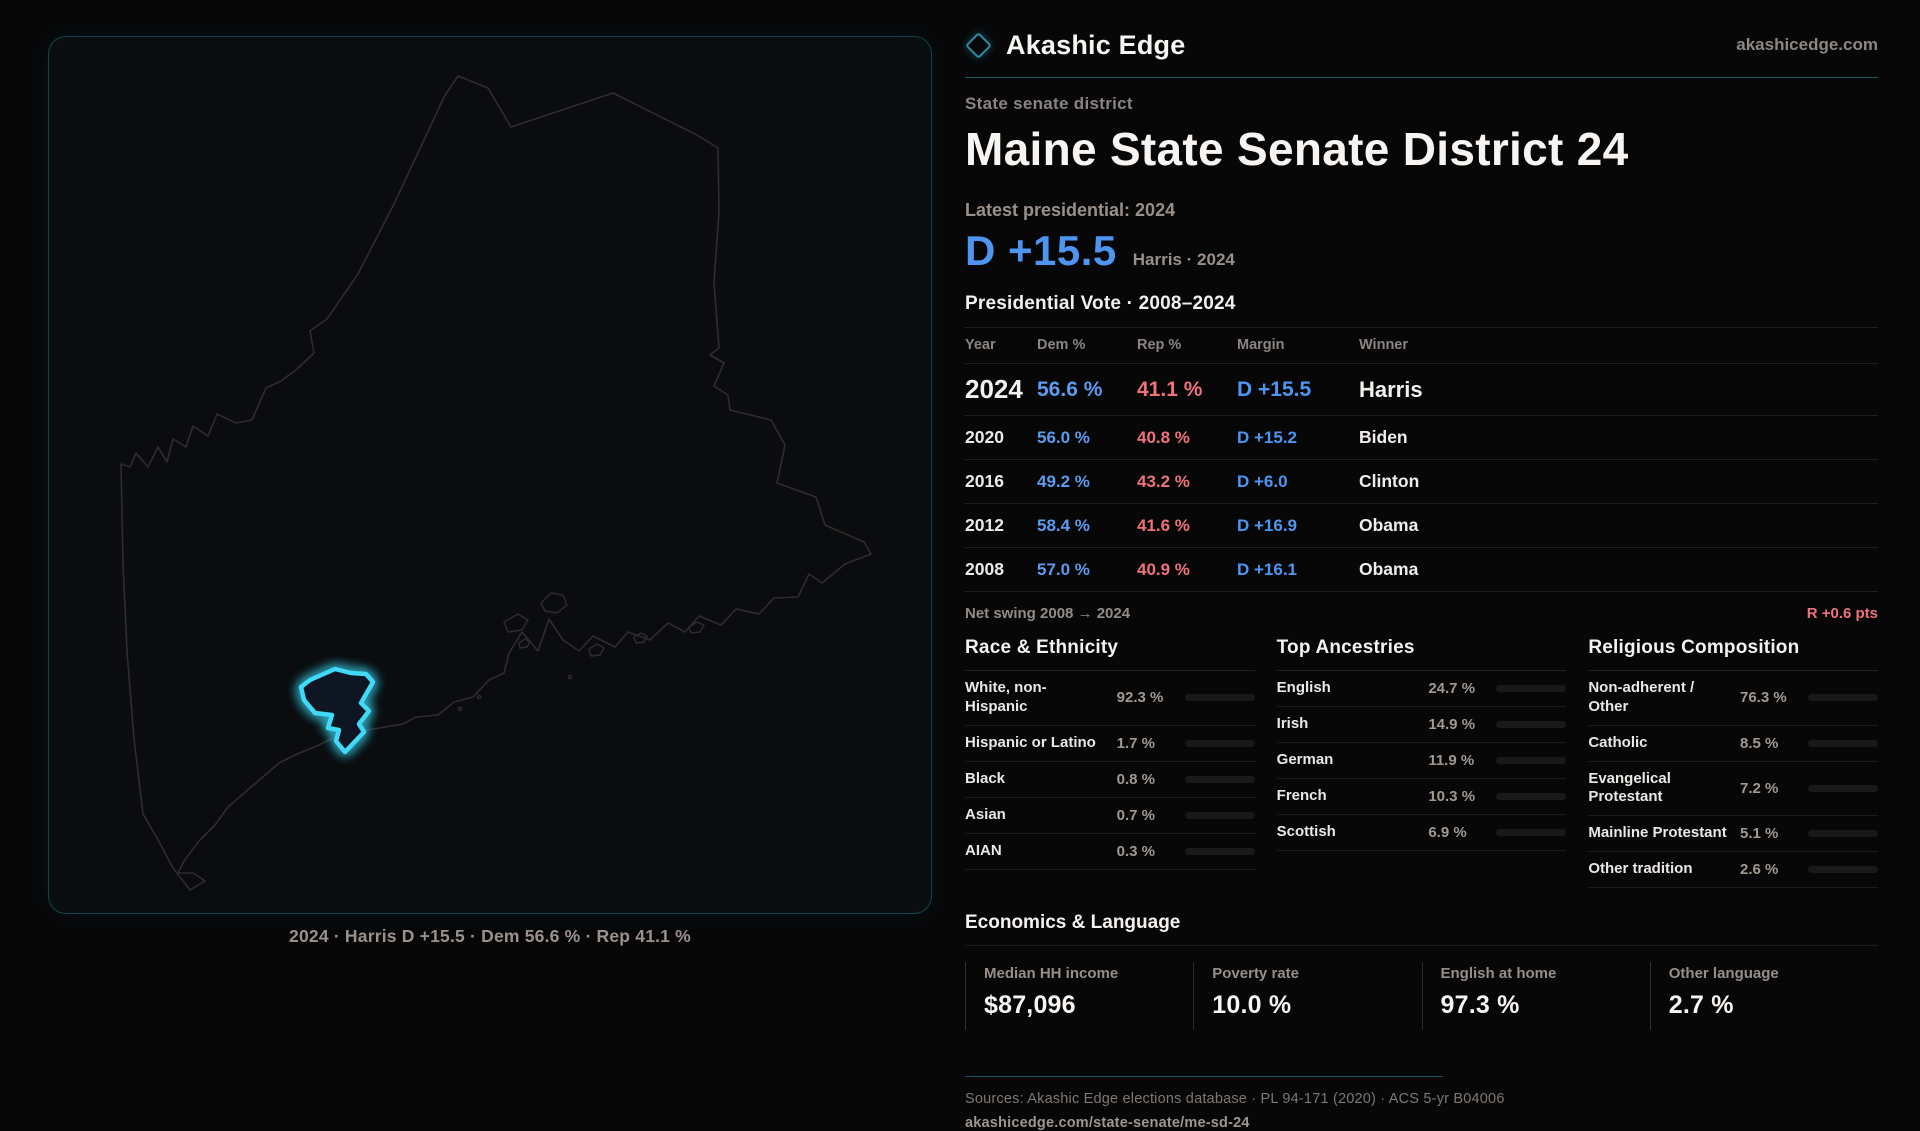 Image resolution: width=1920 pixels, height=1131 pixels. Describe the element at coordinates (1421, 607) in the screenshot. I see `net-swing-row: Net swing 2008 → 2024 R +0.6 pts` at that location.